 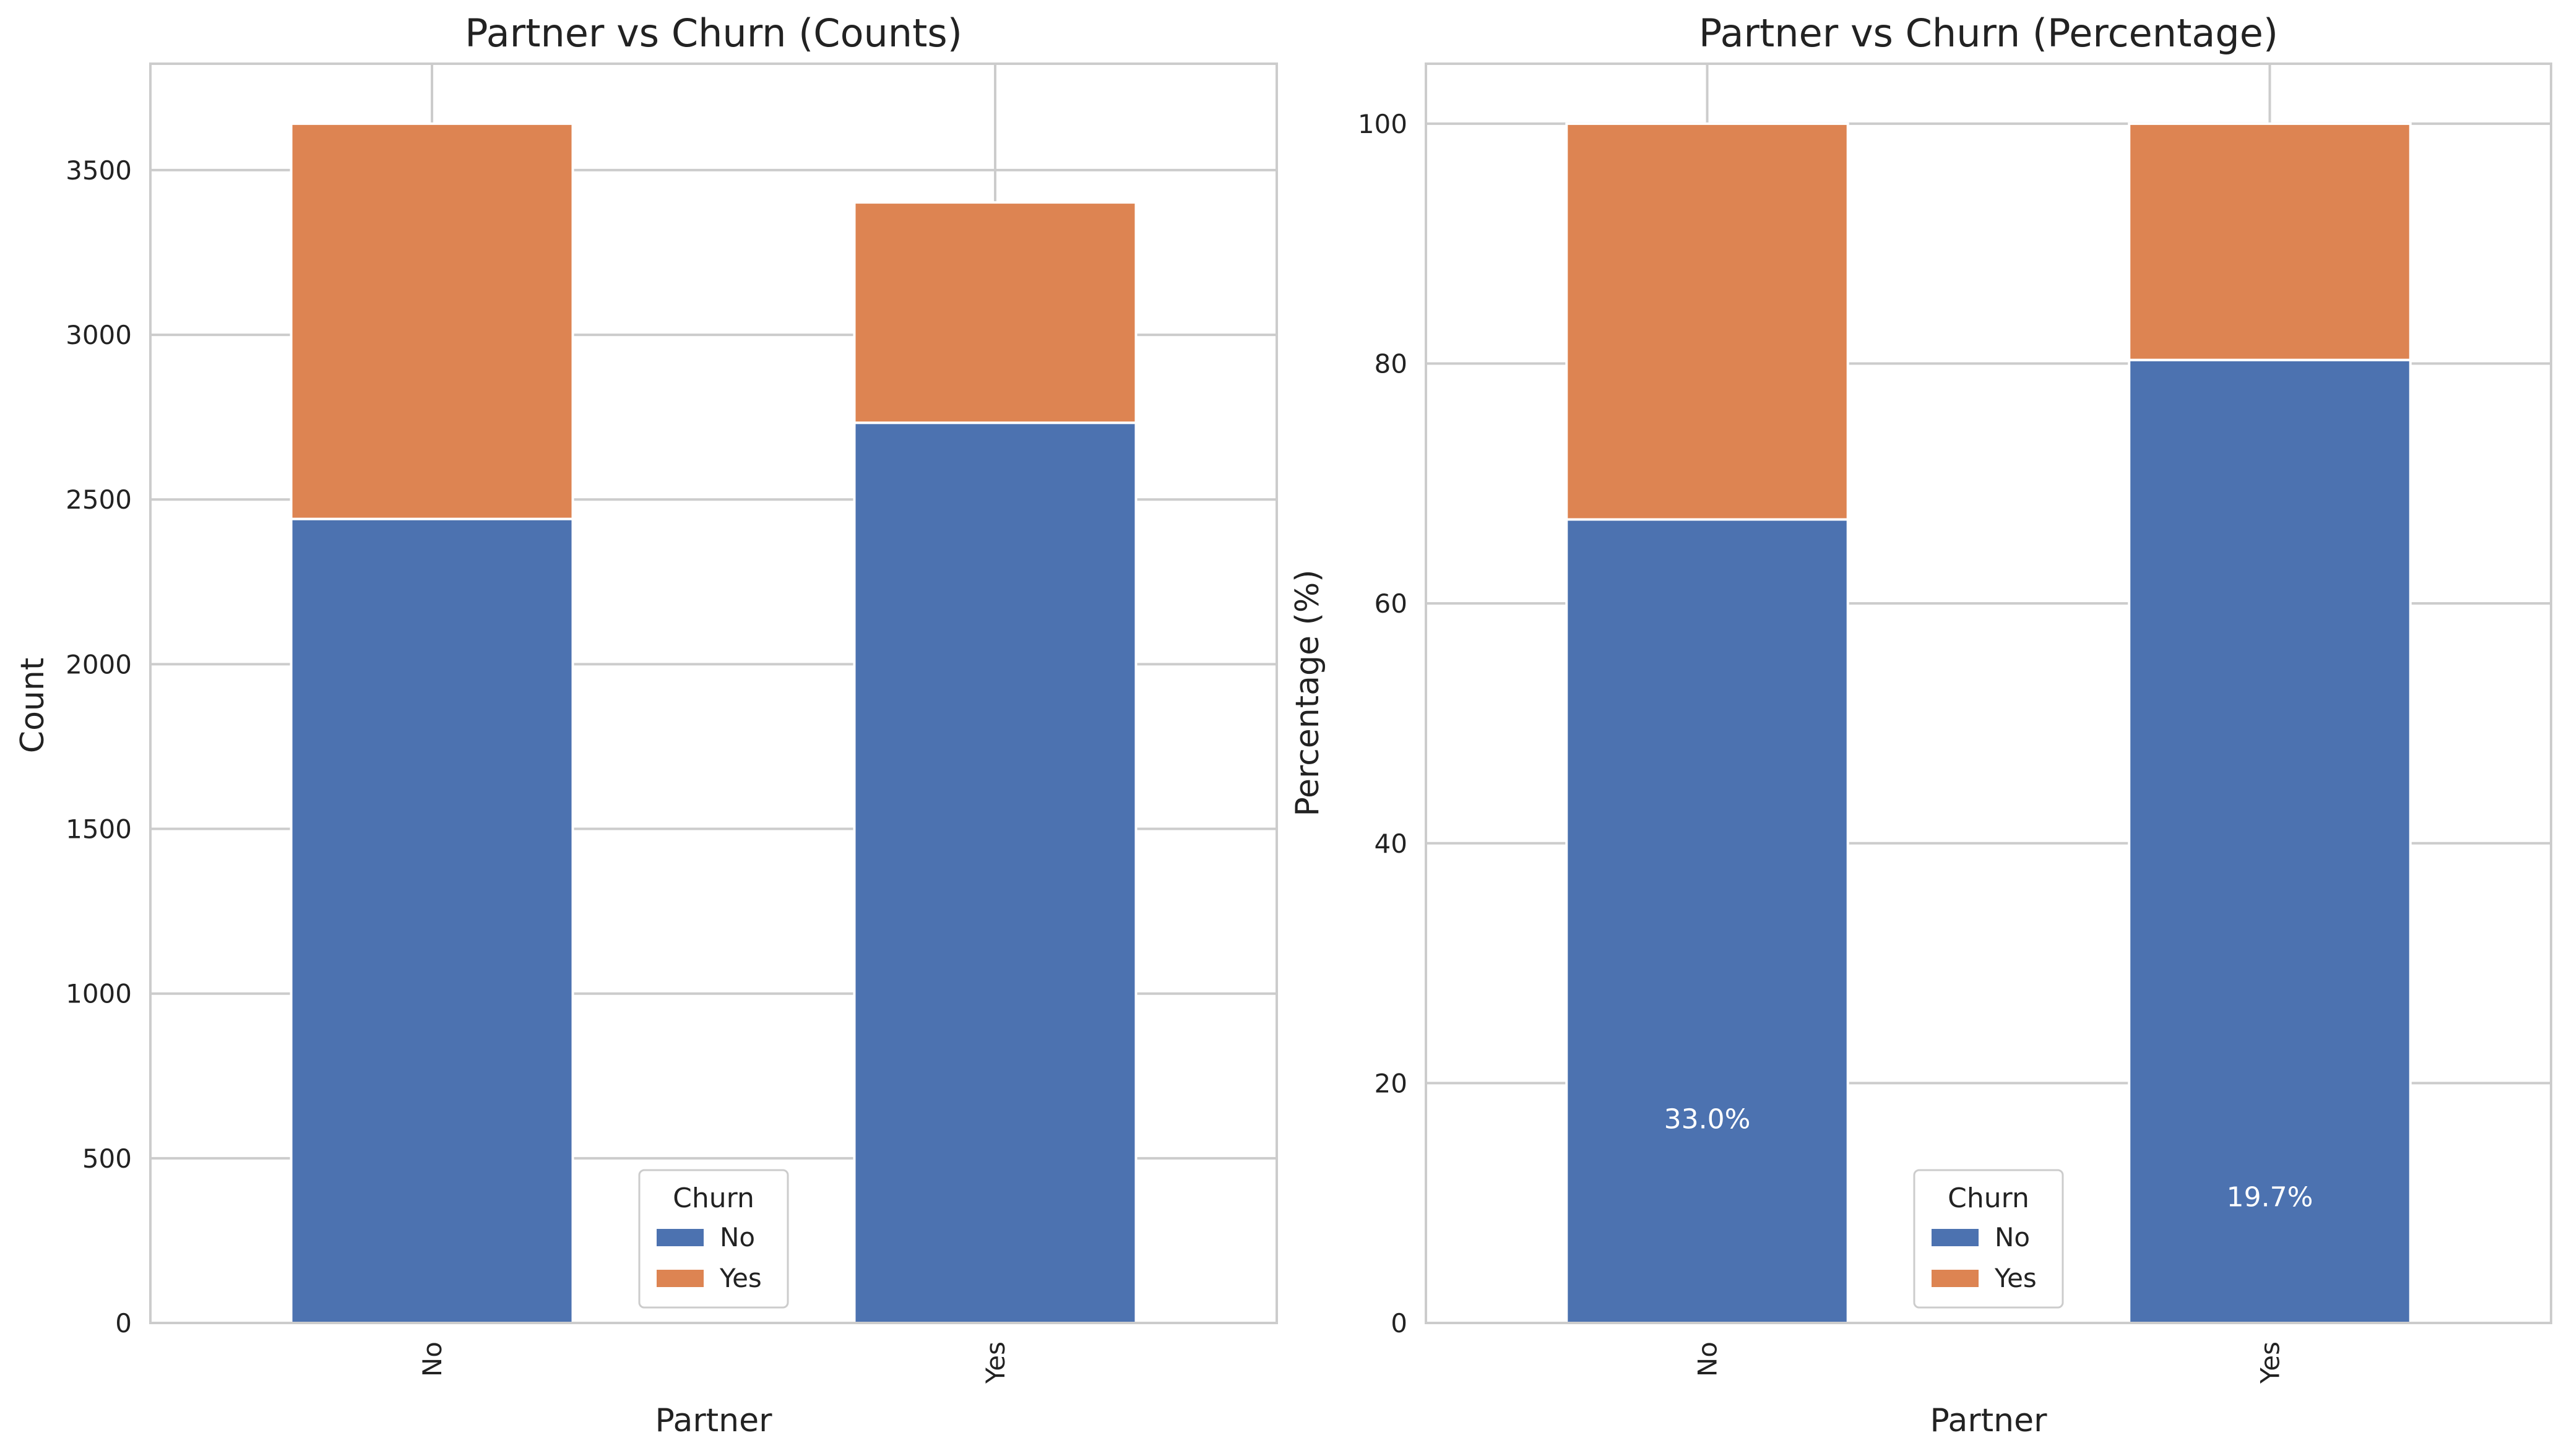 What do you see at coordinates (1708, 1119) in the screenshot?
I see `percentage-data-label: 33.0%` at bounding box center [1708, 1119].